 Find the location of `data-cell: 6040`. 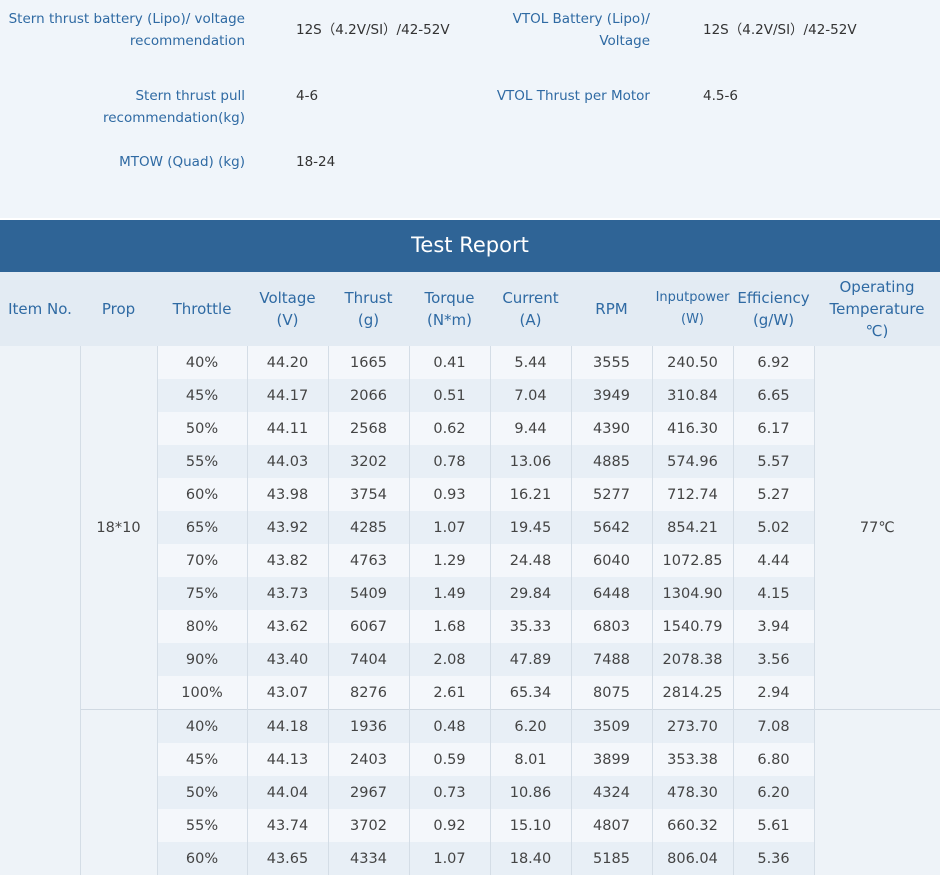

data-cell: 6040 is located at coordinates (611, 560).